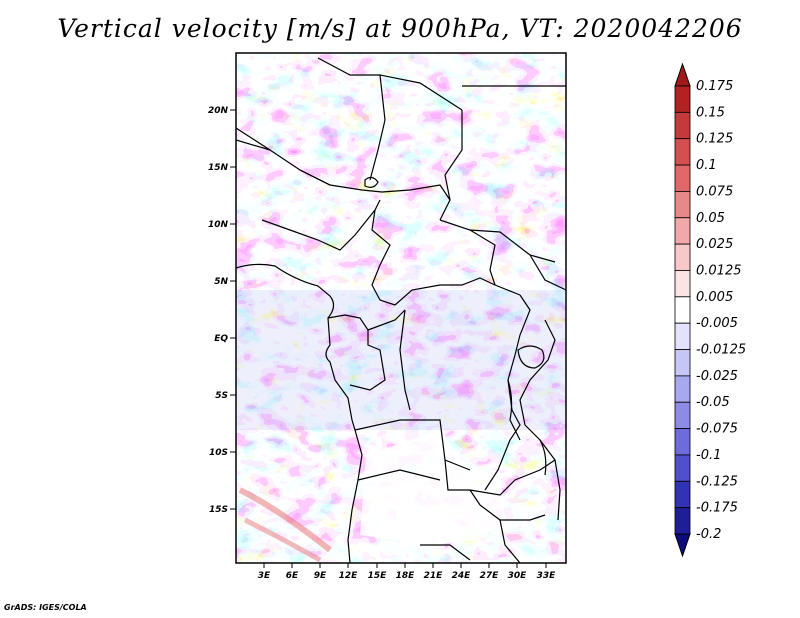  I want to click on colorbar-label: 0.005, so click(714, 297).